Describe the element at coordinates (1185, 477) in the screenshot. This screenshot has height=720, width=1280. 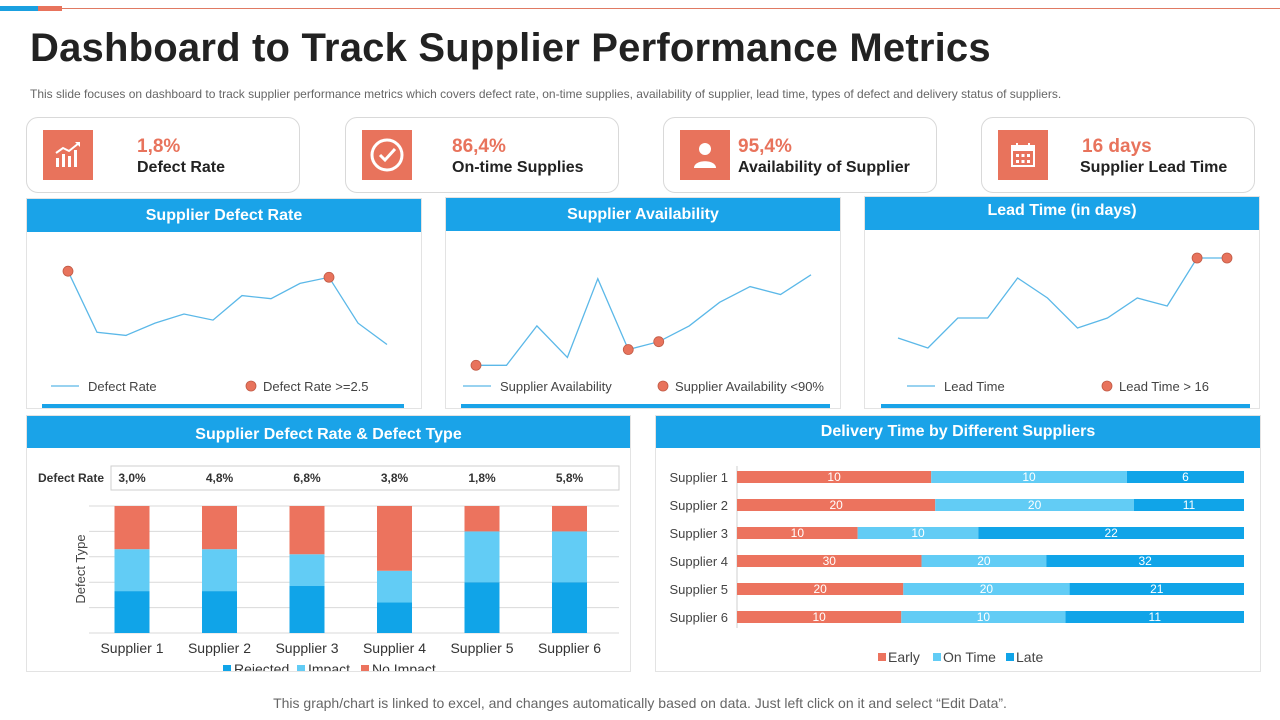
I see `data-label: 6` at that location.